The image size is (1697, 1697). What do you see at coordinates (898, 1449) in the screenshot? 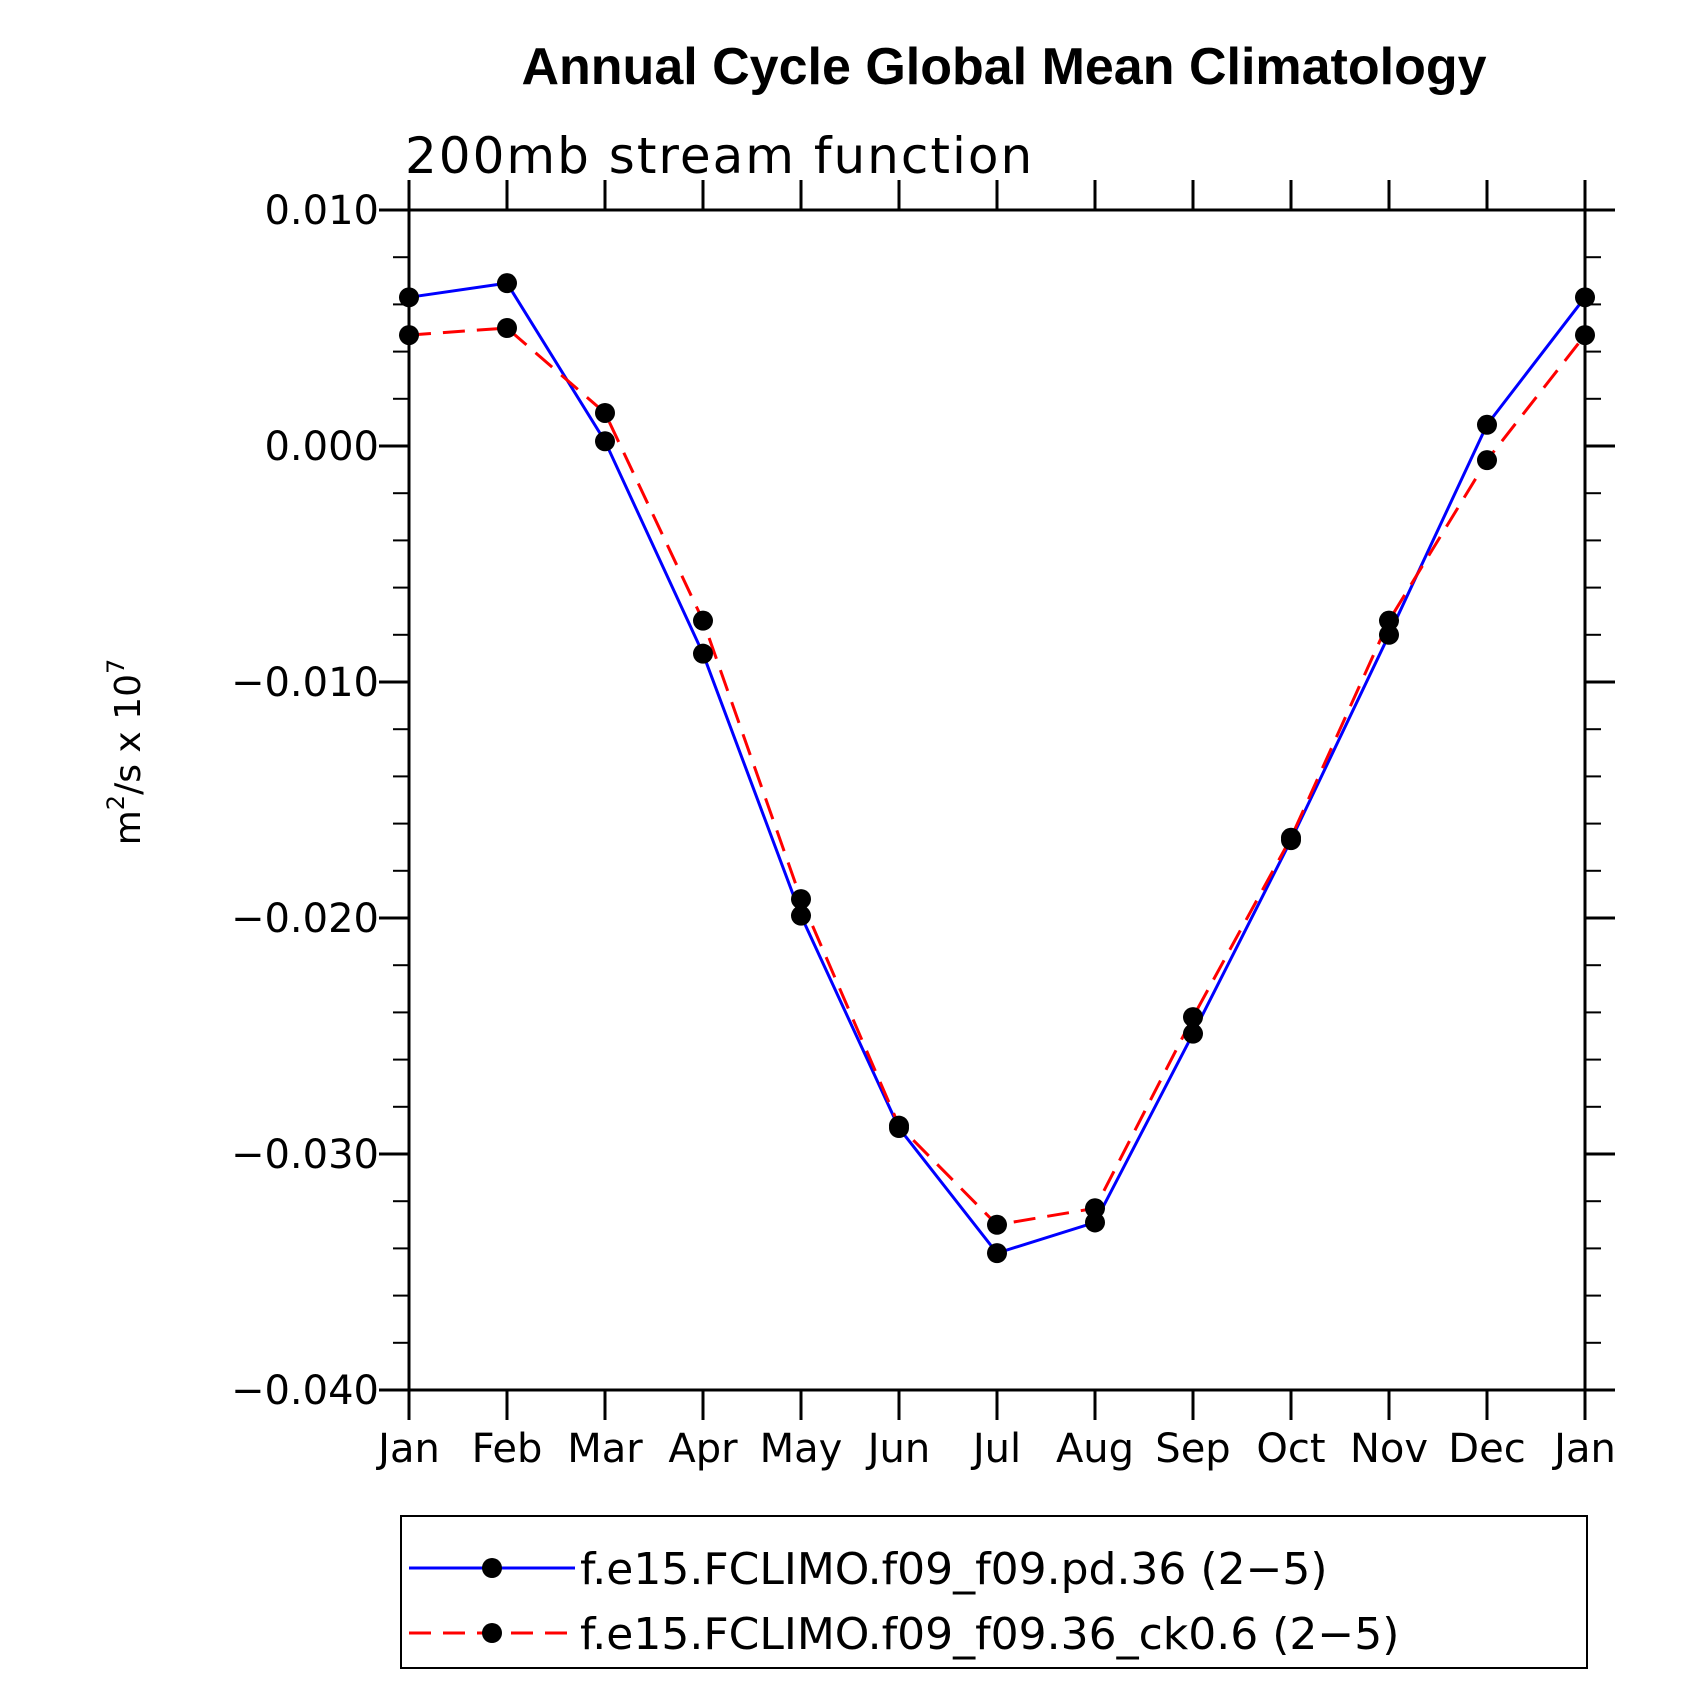
I see `x-tick-label: Jun` at bounding box center [898, 1449].